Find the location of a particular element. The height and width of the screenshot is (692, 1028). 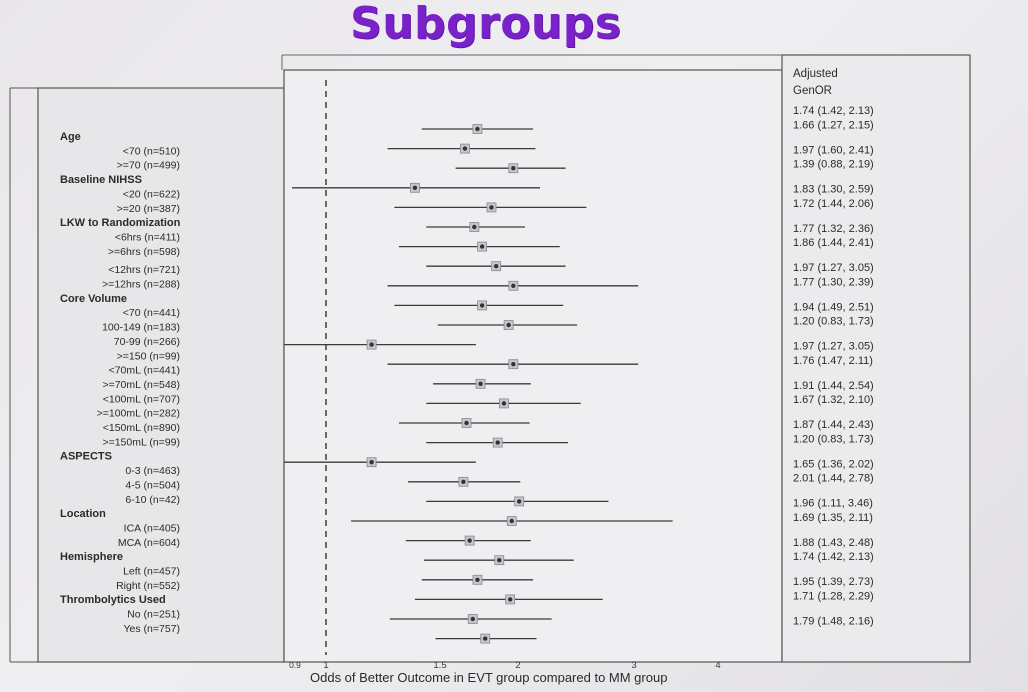

x-tick-label: 2 is located at coordinates (517, 665).